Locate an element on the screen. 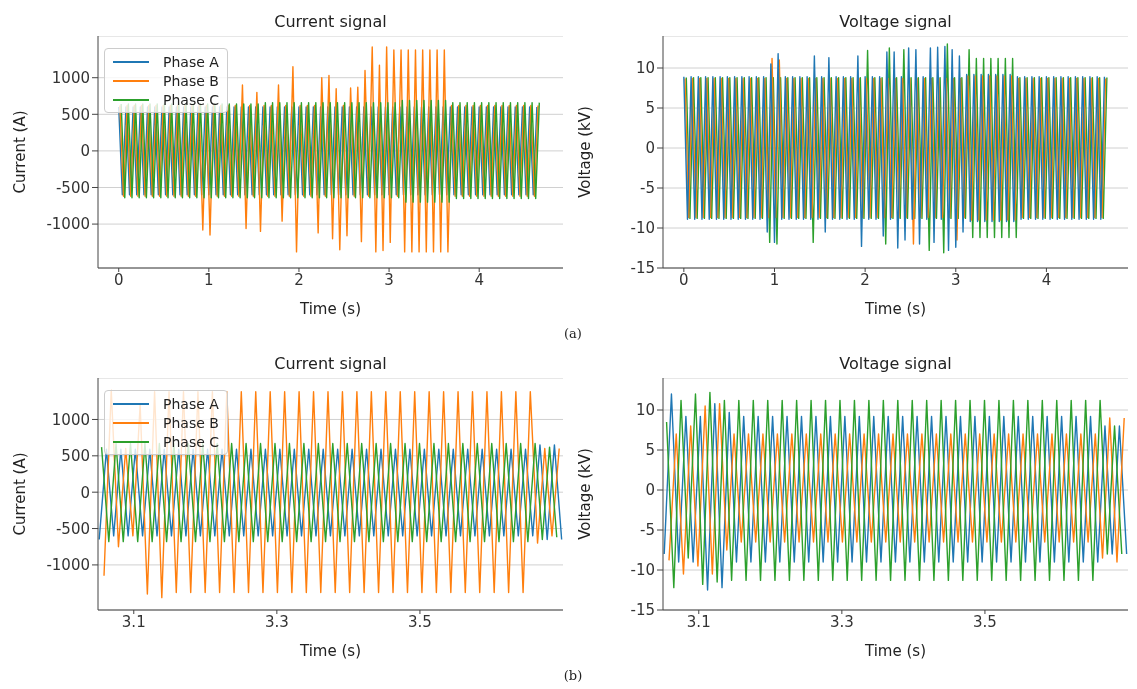  text: (b) is located at coordinates (573, 675).